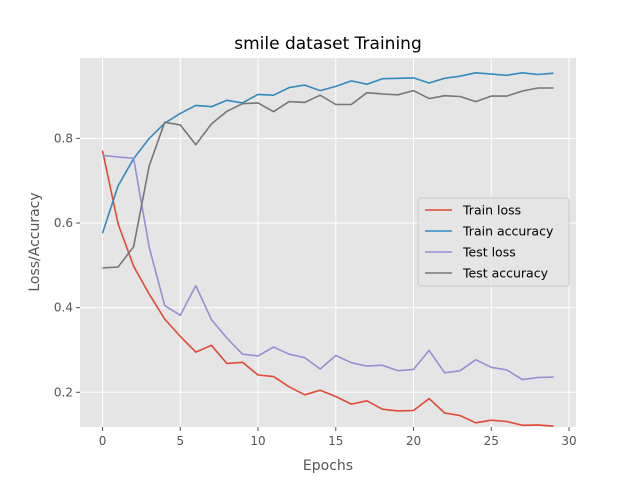  I want to click on legend-label-test-accuracy: Test accuracy, so click(505, 273).